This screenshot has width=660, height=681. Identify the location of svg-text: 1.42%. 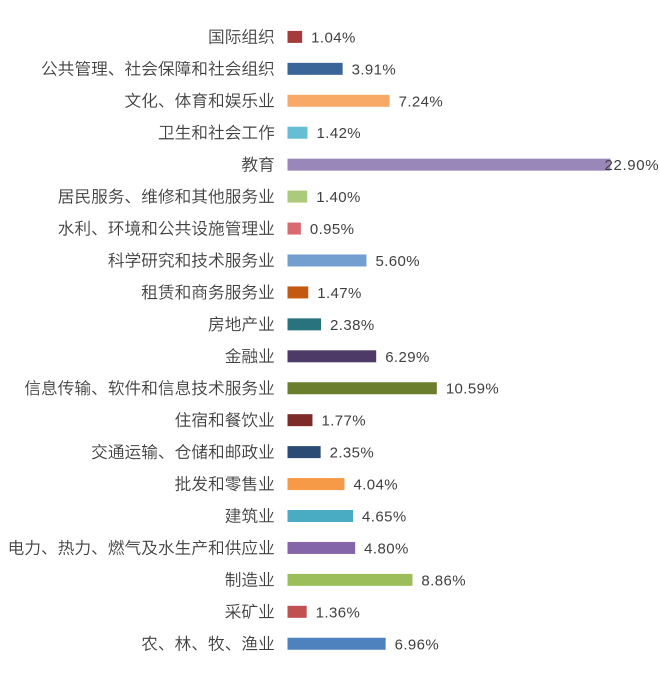
(339, 133).